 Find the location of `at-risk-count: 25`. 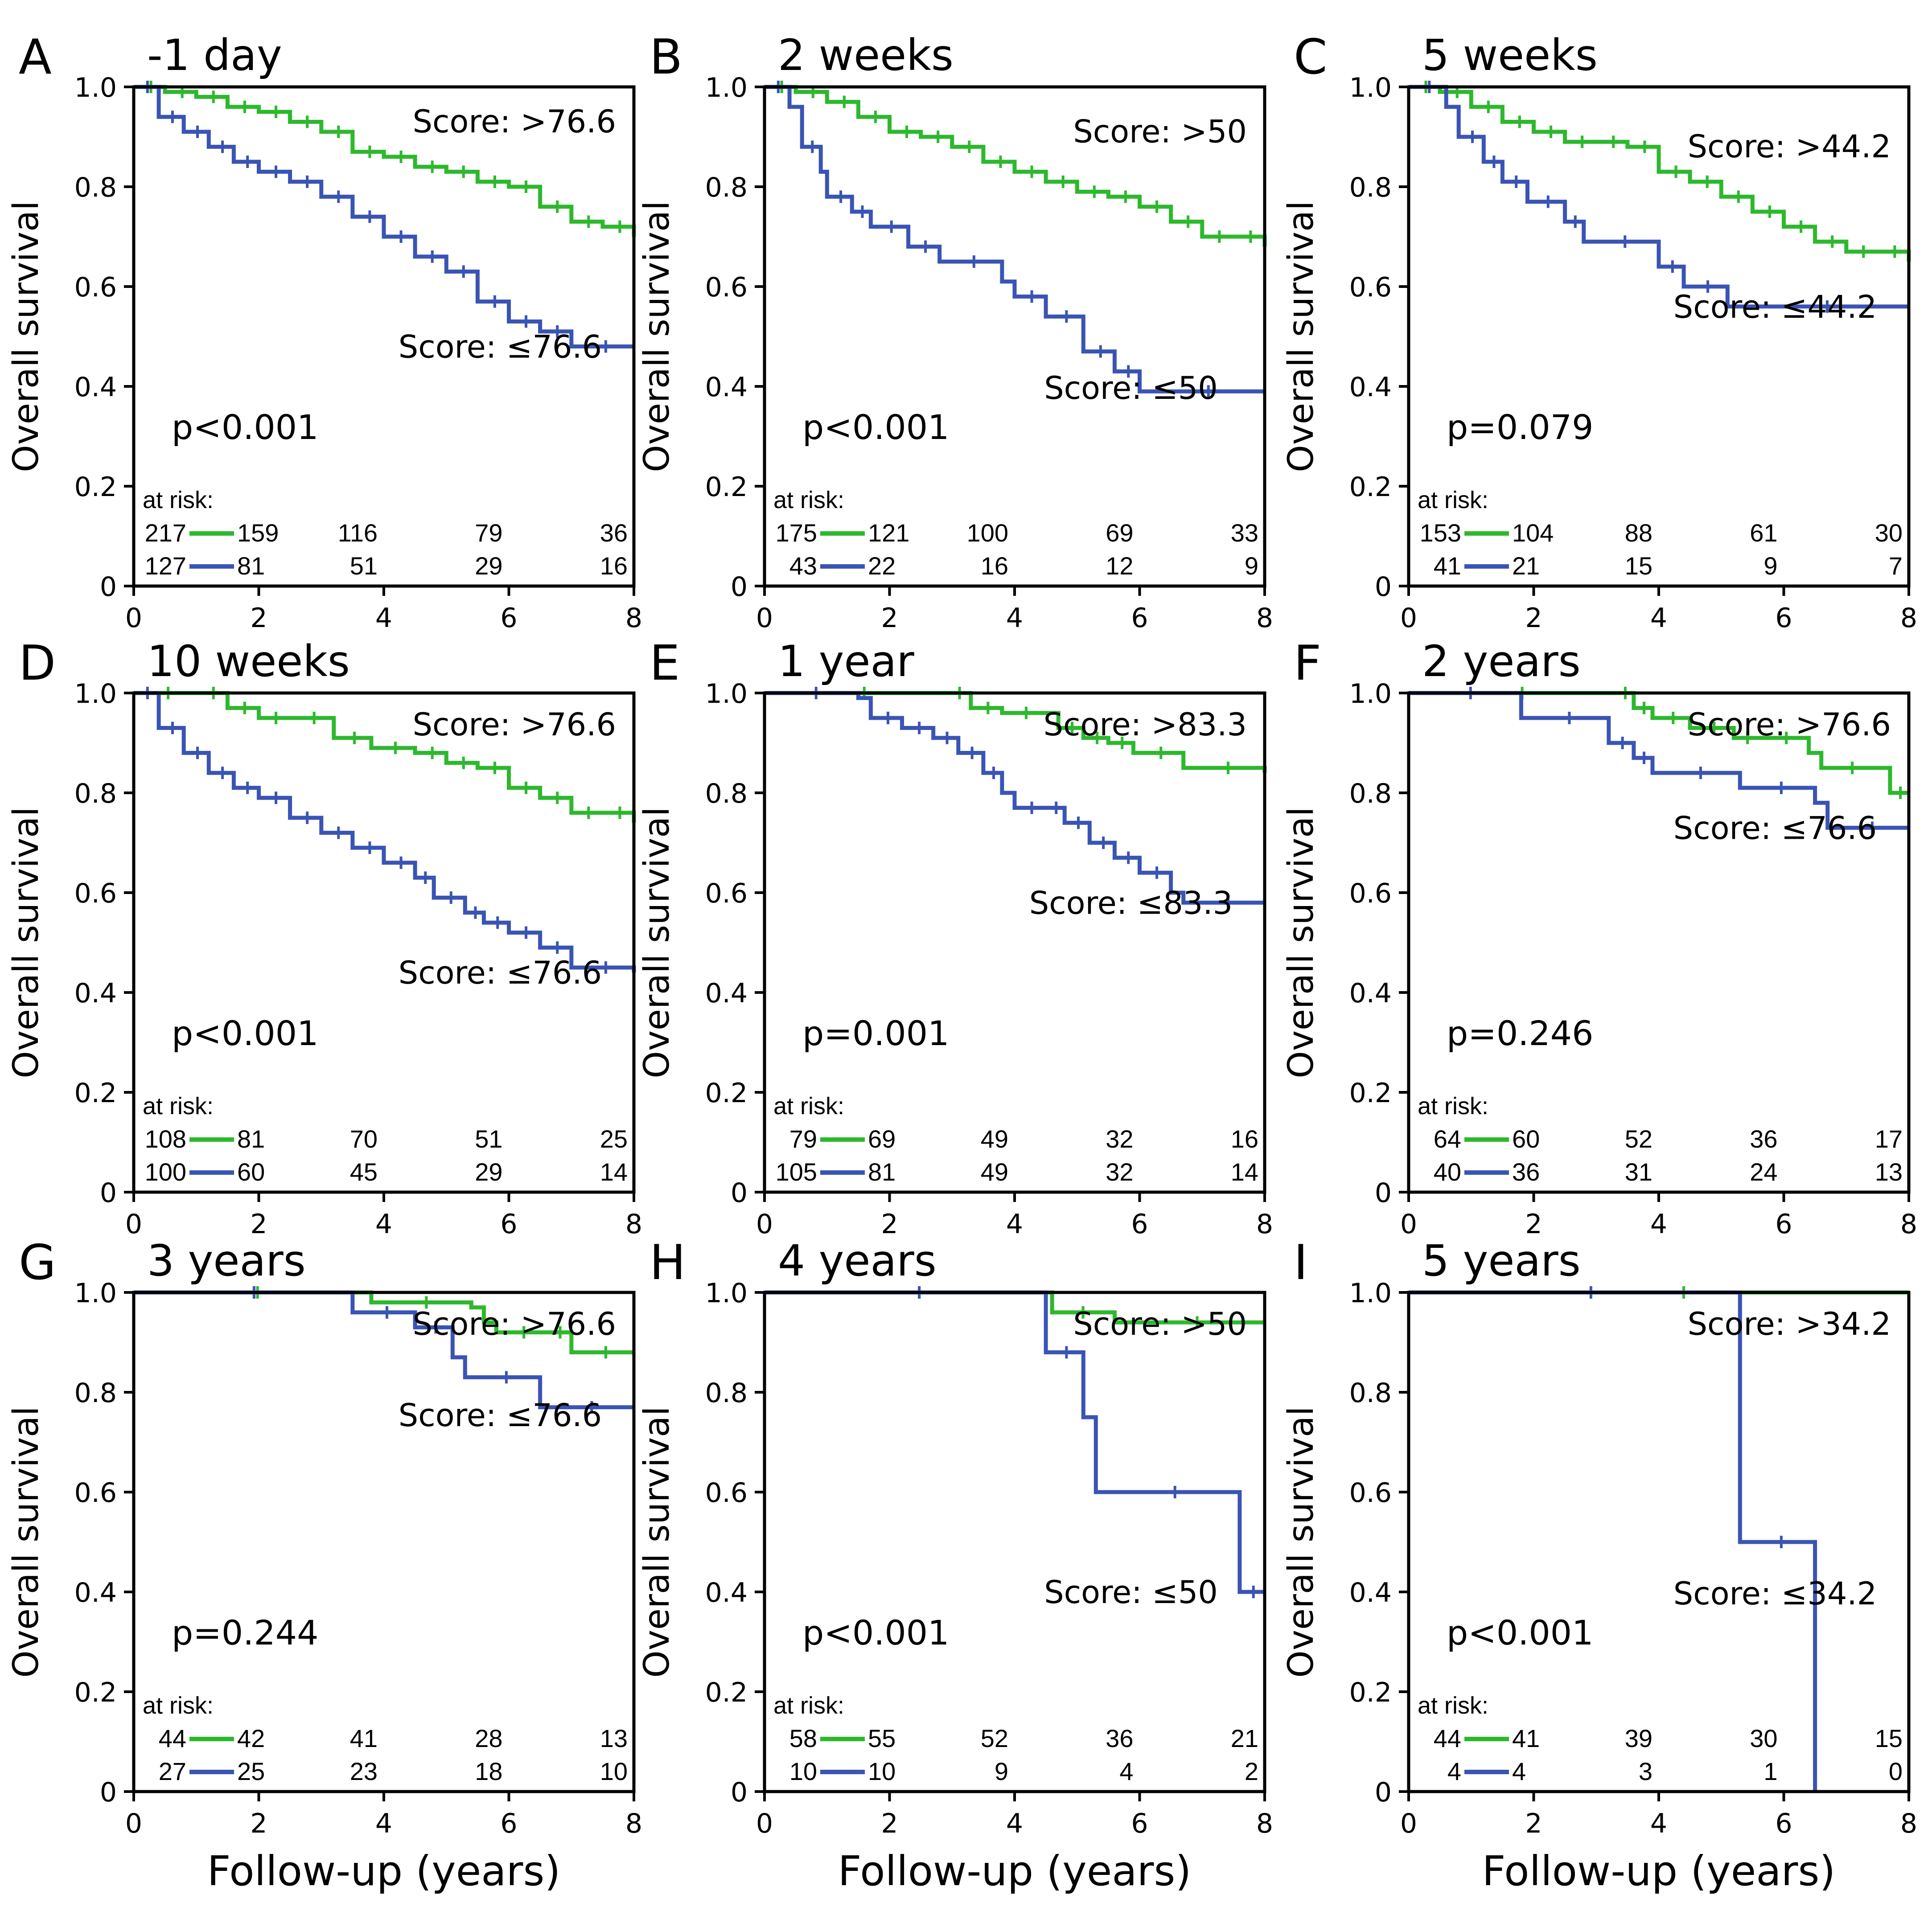

at-risk-count: 25 is located at coordinates (614, 1139).